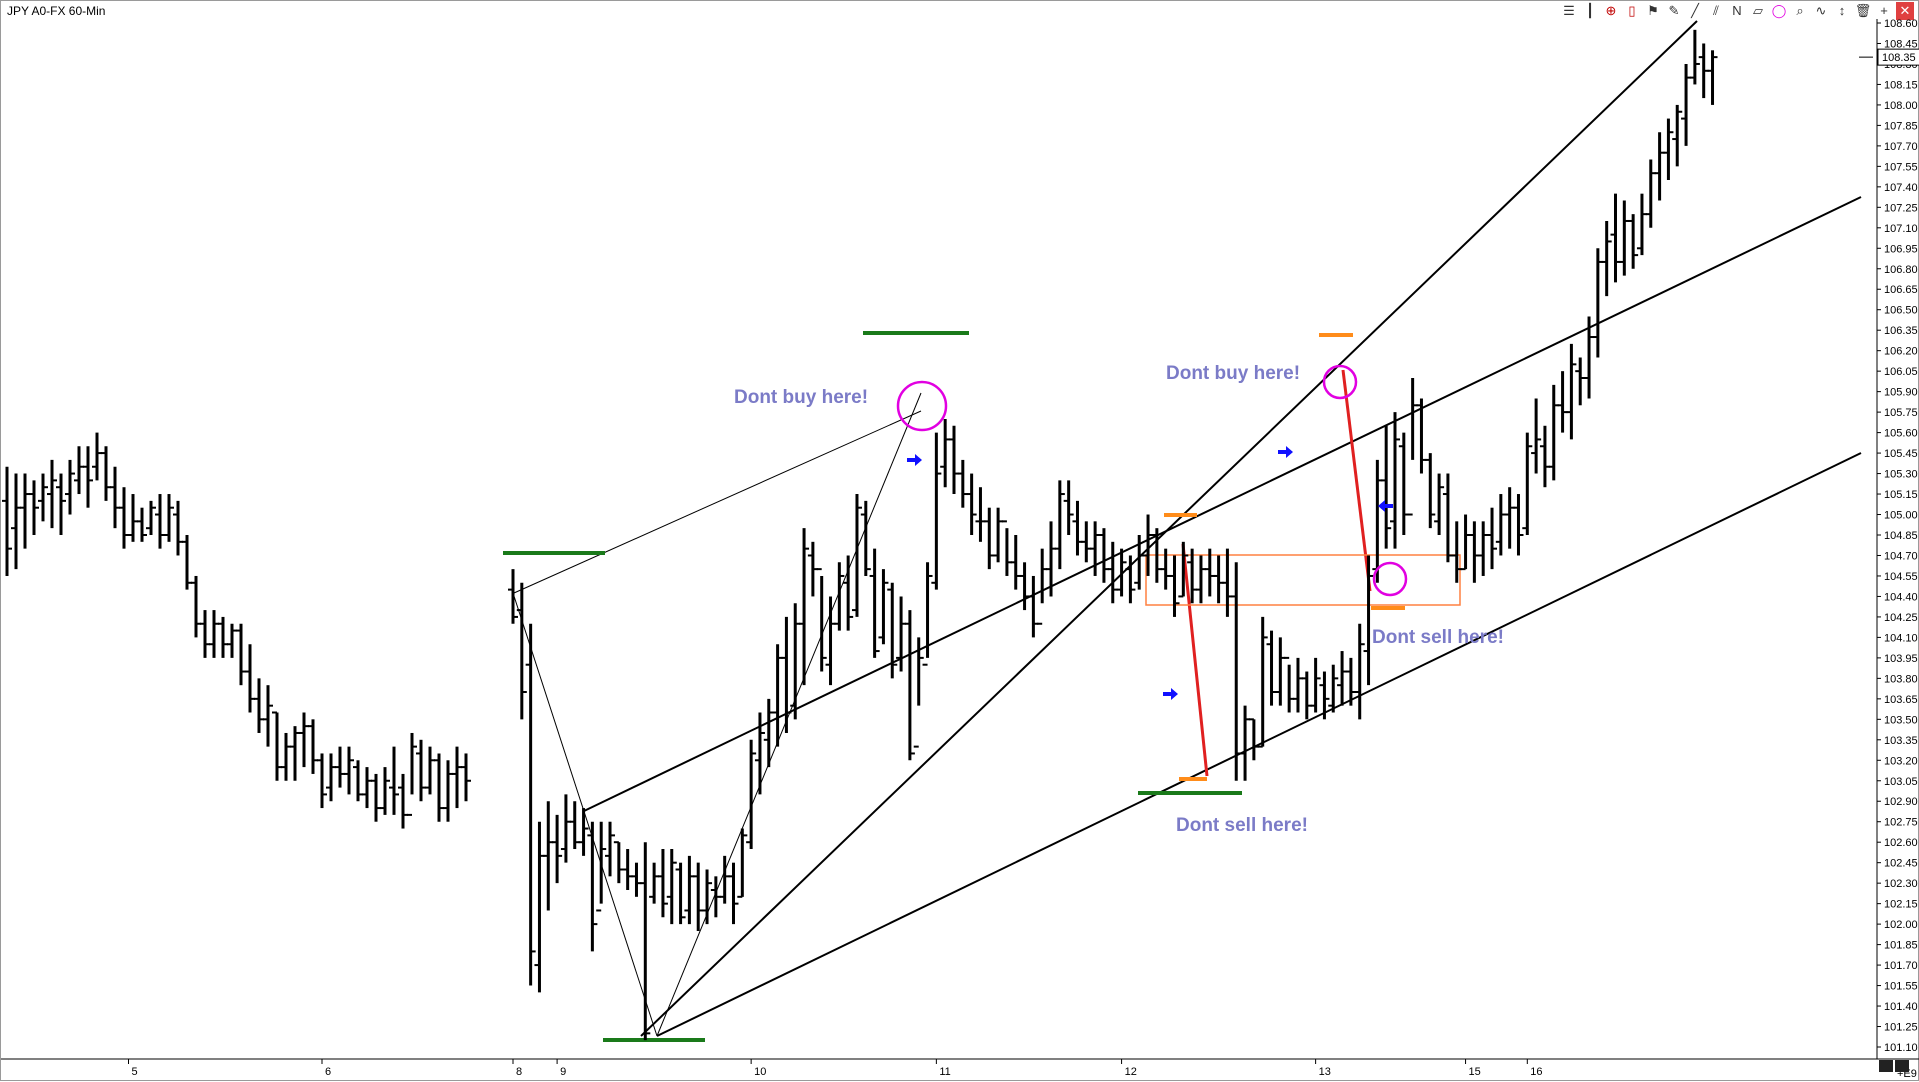  What do you see at coordinates (1901, 167) in the screenshot?
I see `y-tick-label: 107.55` at bounding box center [1901, 167].